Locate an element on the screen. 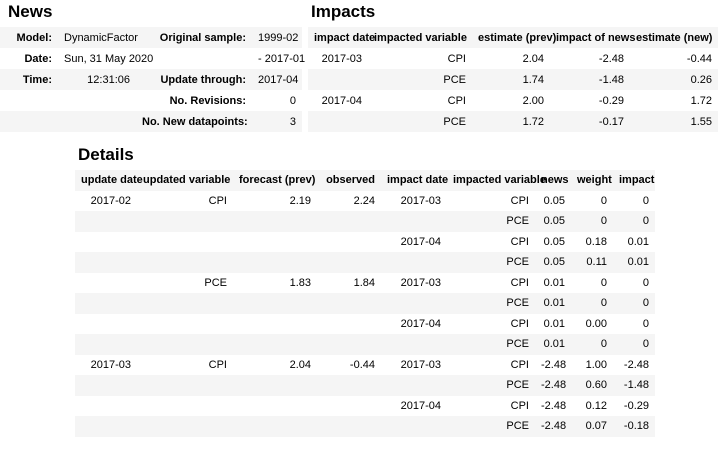 The height and width of the screenshot is (450, 720). column-header: impact of news is located at coordinates (596, 37).